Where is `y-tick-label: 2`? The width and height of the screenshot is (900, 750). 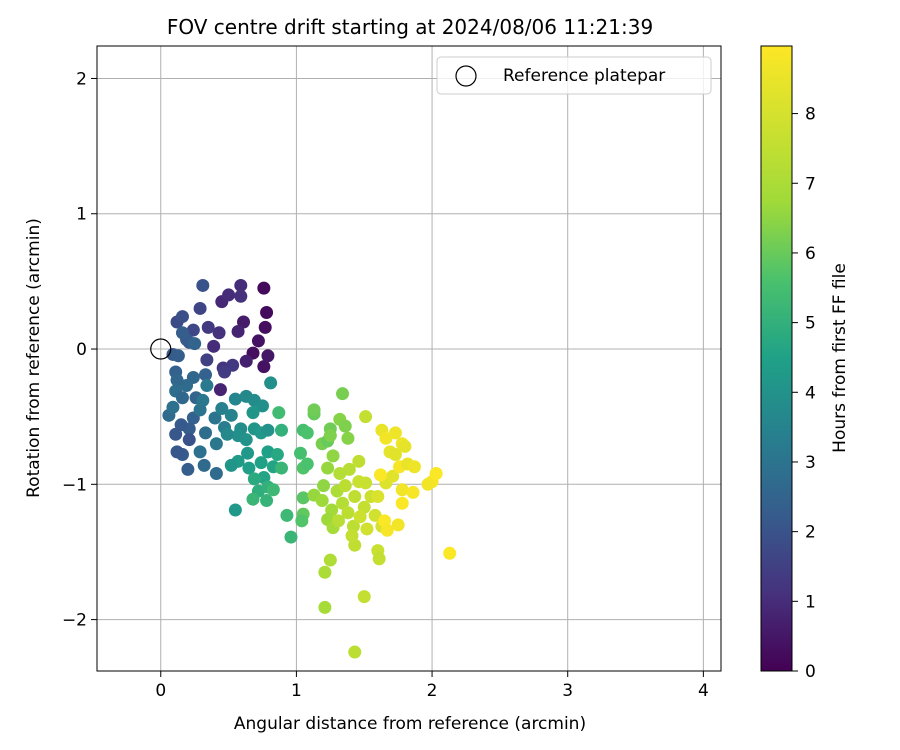 y-tick-label: 2 is located at coordinates (81, 79).